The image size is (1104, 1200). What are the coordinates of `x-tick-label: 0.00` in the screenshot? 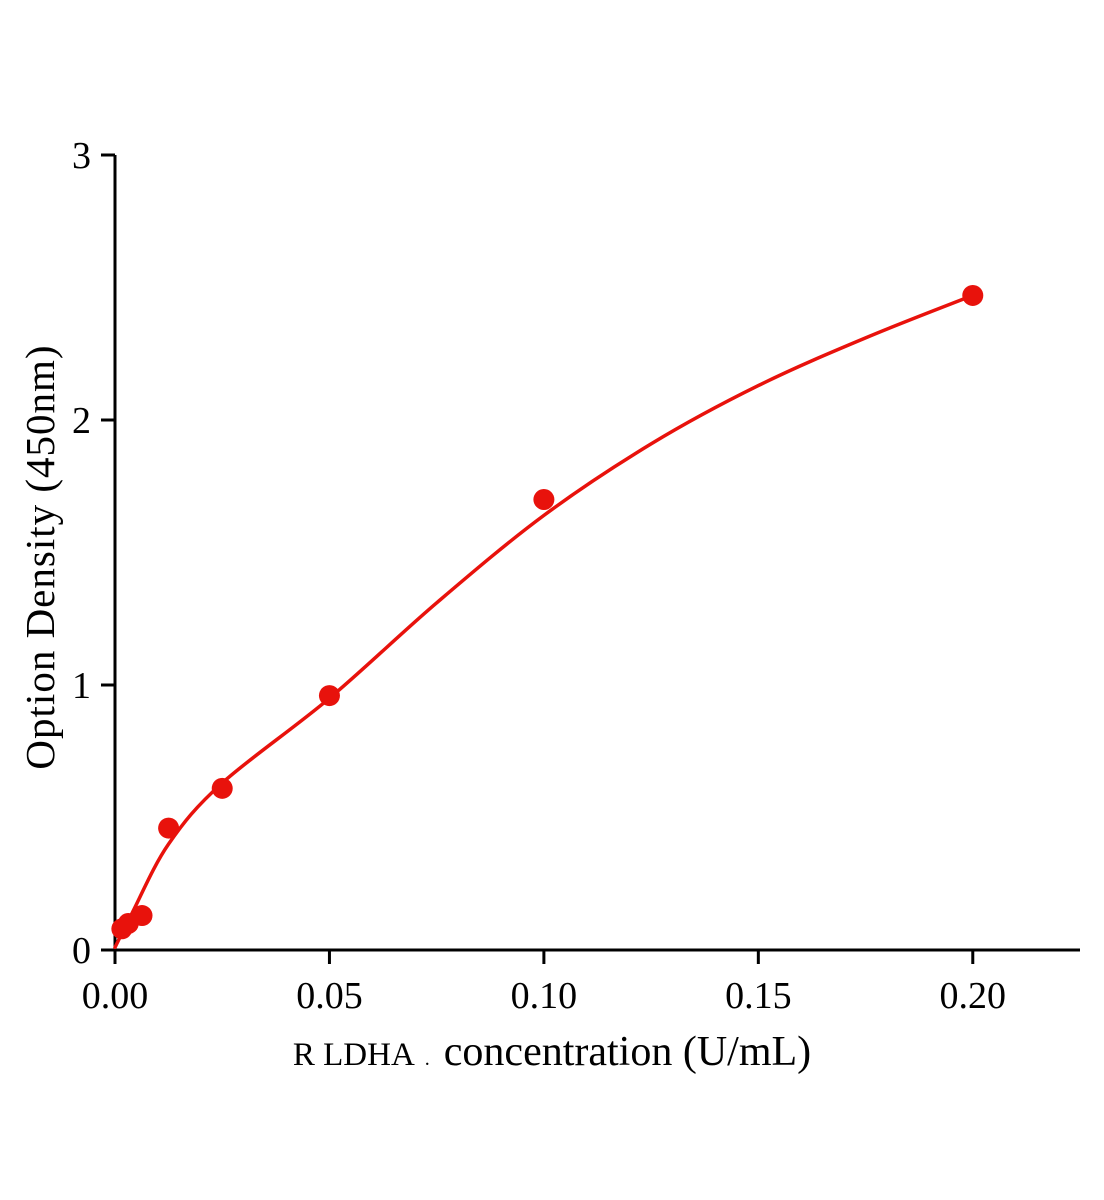 It's located at (115, 996).